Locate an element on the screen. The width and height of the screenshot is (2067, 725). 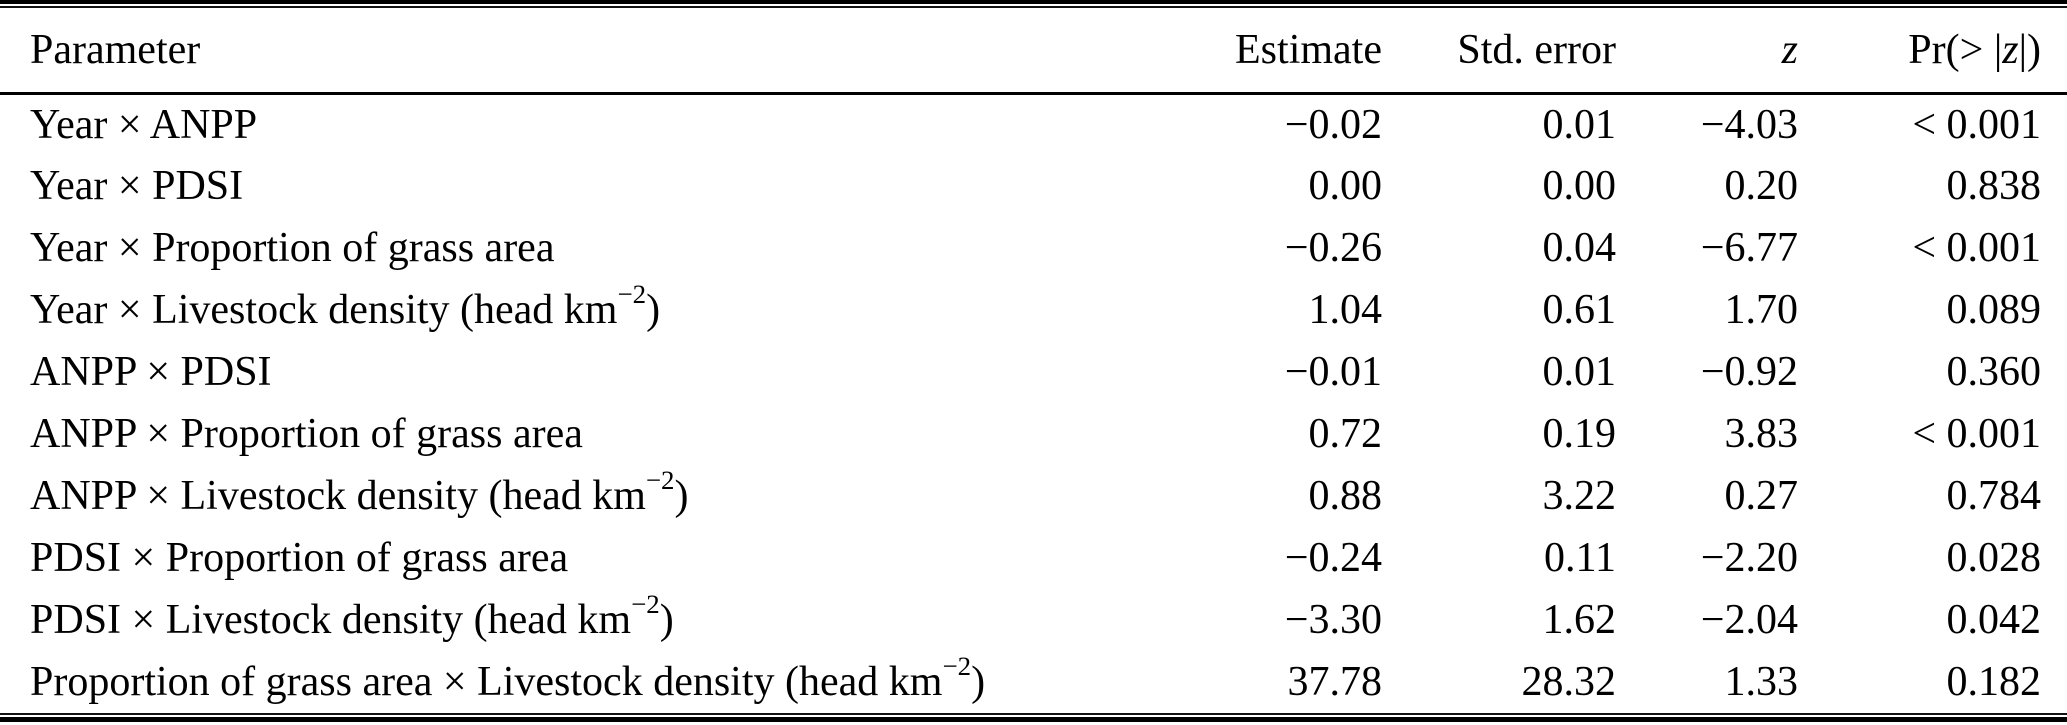
cell-z: −4.03 is located at coordinates (1749, 124).